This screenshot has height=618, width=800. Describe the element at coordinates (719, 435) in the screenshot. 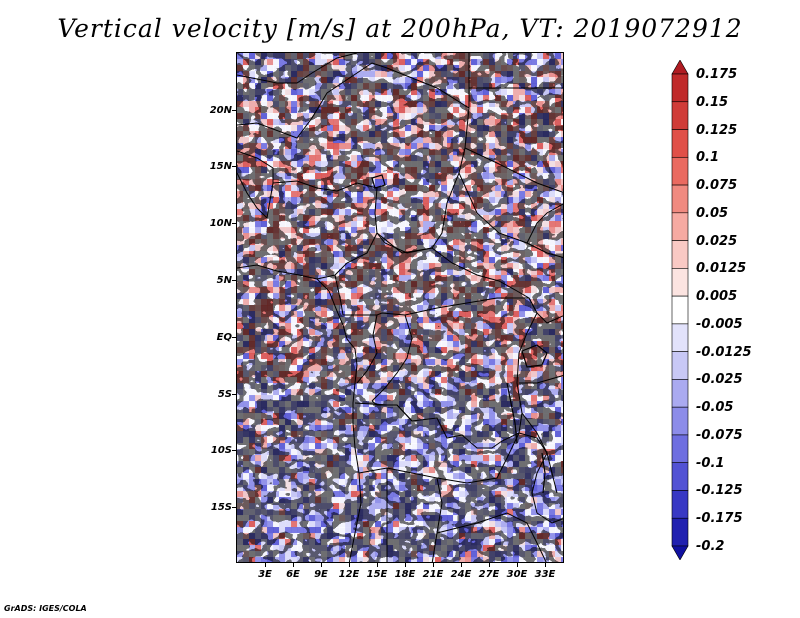

I see `colorbar-label: -0.075` at that location.